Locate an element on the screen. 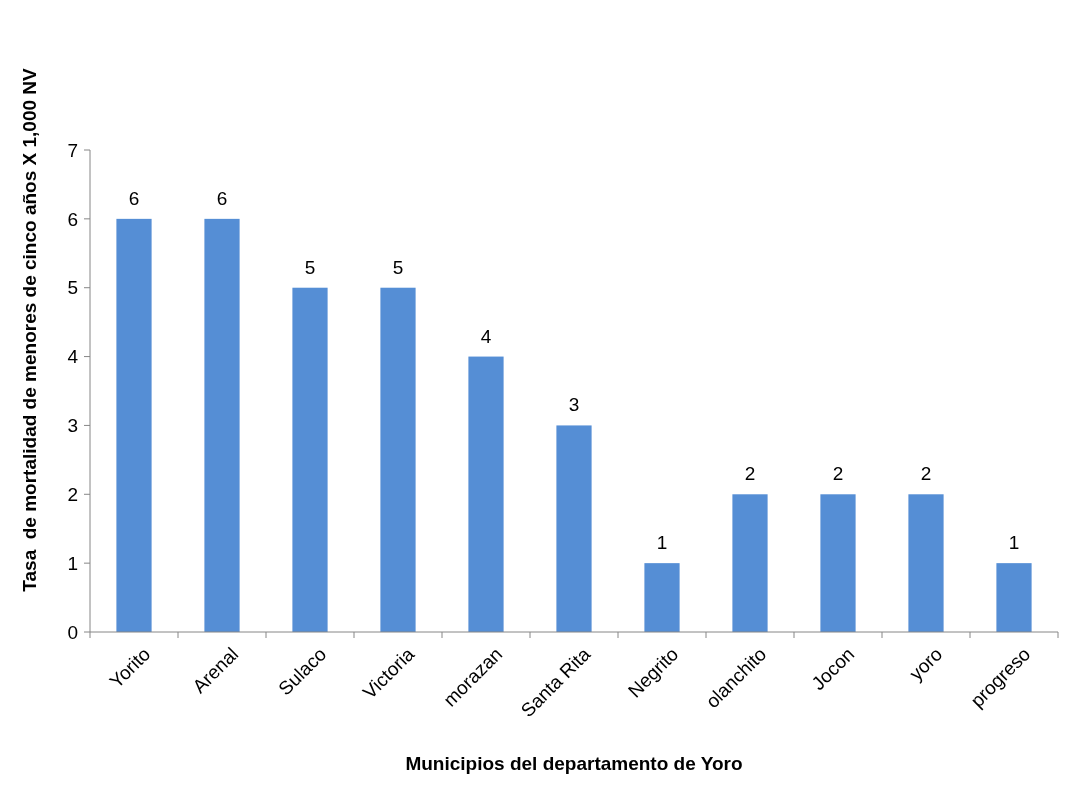  y-tick-label: 2 is located at coordinates (72, 494).